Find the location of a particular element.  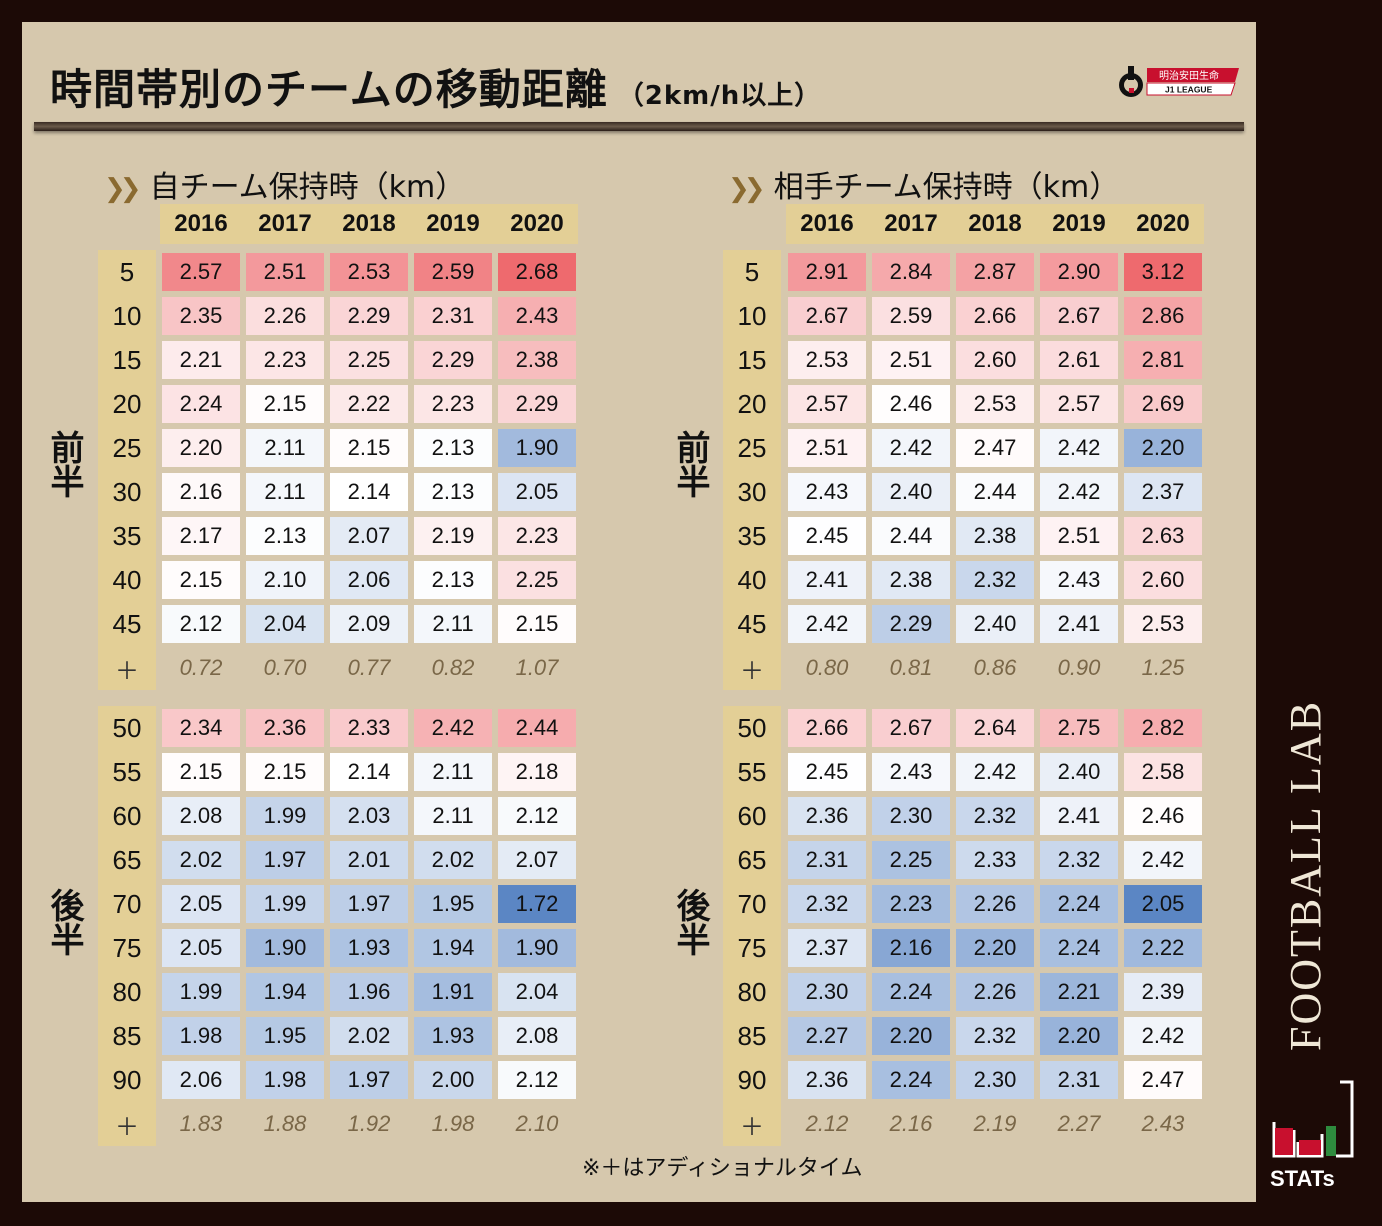

additional-time-value: 1.25 is located at coordinates (1163, 667).